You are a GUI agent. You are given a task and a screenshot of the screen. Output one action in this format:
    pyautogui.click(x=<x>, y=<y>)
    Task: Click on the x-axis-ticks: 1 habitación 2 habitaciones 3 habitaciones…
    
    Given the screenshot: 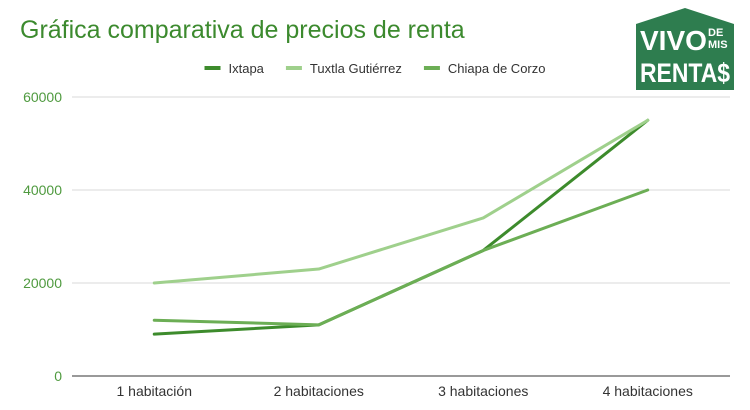 What is the action you would take?
    pyautogui.click(x=404, y=391)
    